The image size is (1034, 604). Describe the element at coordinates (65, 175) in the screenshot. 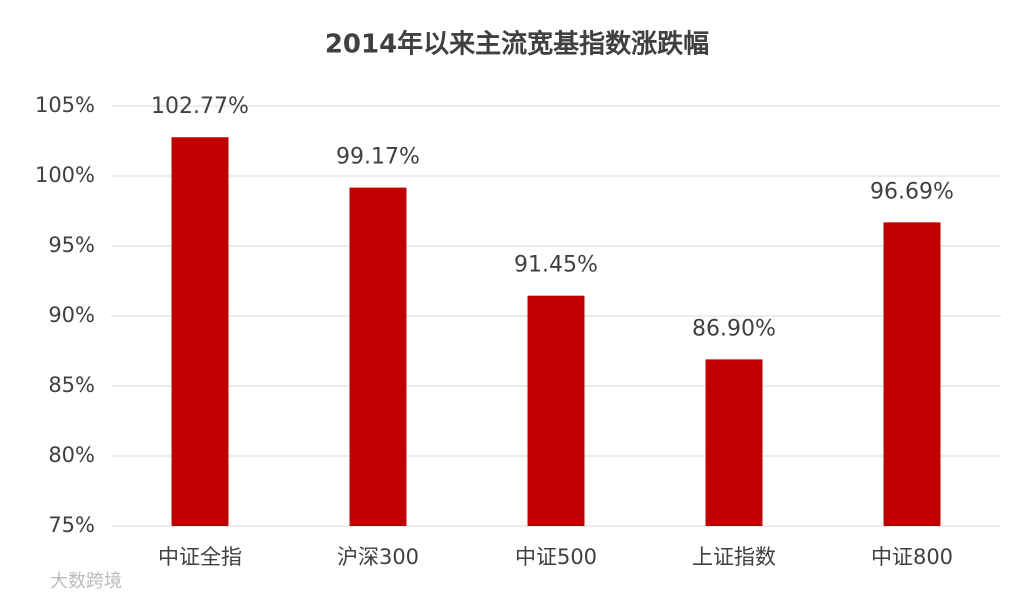

I see `y-tick-label: 100%` at that location.